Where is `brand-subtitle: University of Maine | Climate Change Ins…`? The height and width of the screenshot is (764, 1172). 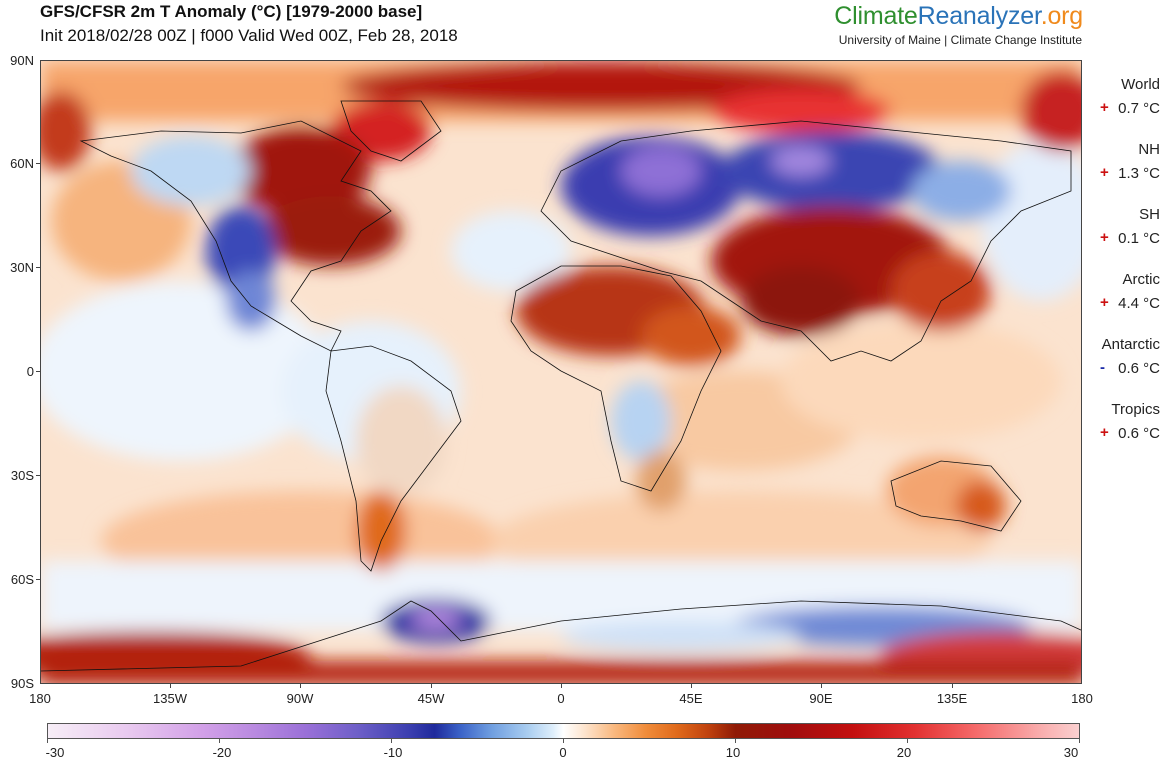
brand-subtitle: University of Maine | Climate Change Ins… is located at coordinates (960, 40).